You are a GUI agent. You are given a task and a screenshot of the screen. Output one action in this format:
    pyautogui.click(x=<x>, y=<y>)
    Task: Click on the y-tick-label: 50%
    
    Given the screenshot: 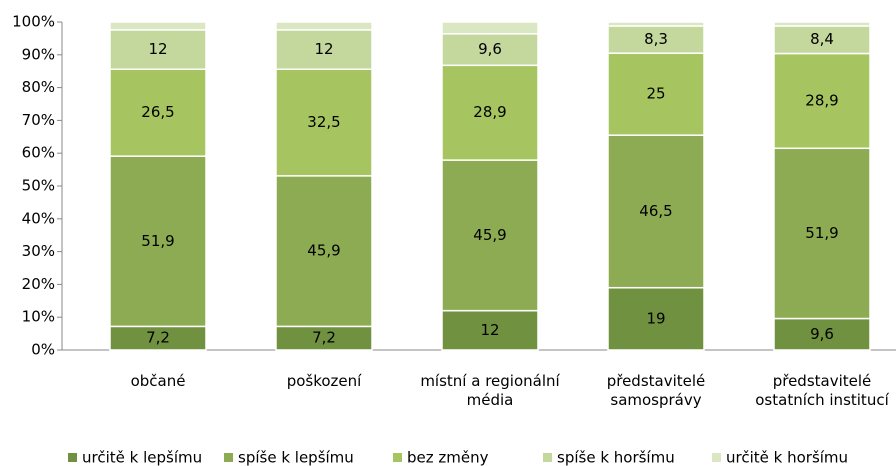 What is the action you would take?
    pyautogui.click(x=38, y=186)
    